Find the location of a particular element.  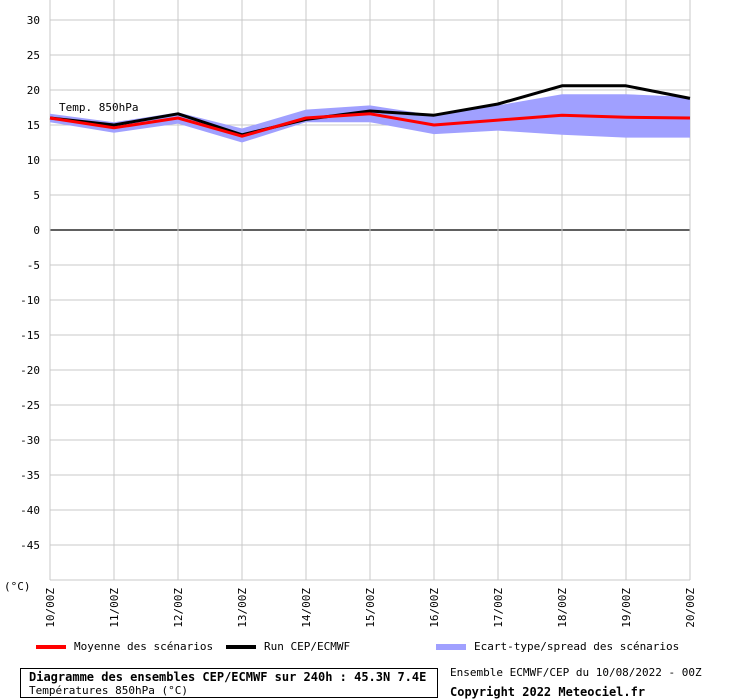

ensemble-info: Ensemble ECMWF/CEP du 10/08/2022 - 00Z is located at coordinates (576, 672).